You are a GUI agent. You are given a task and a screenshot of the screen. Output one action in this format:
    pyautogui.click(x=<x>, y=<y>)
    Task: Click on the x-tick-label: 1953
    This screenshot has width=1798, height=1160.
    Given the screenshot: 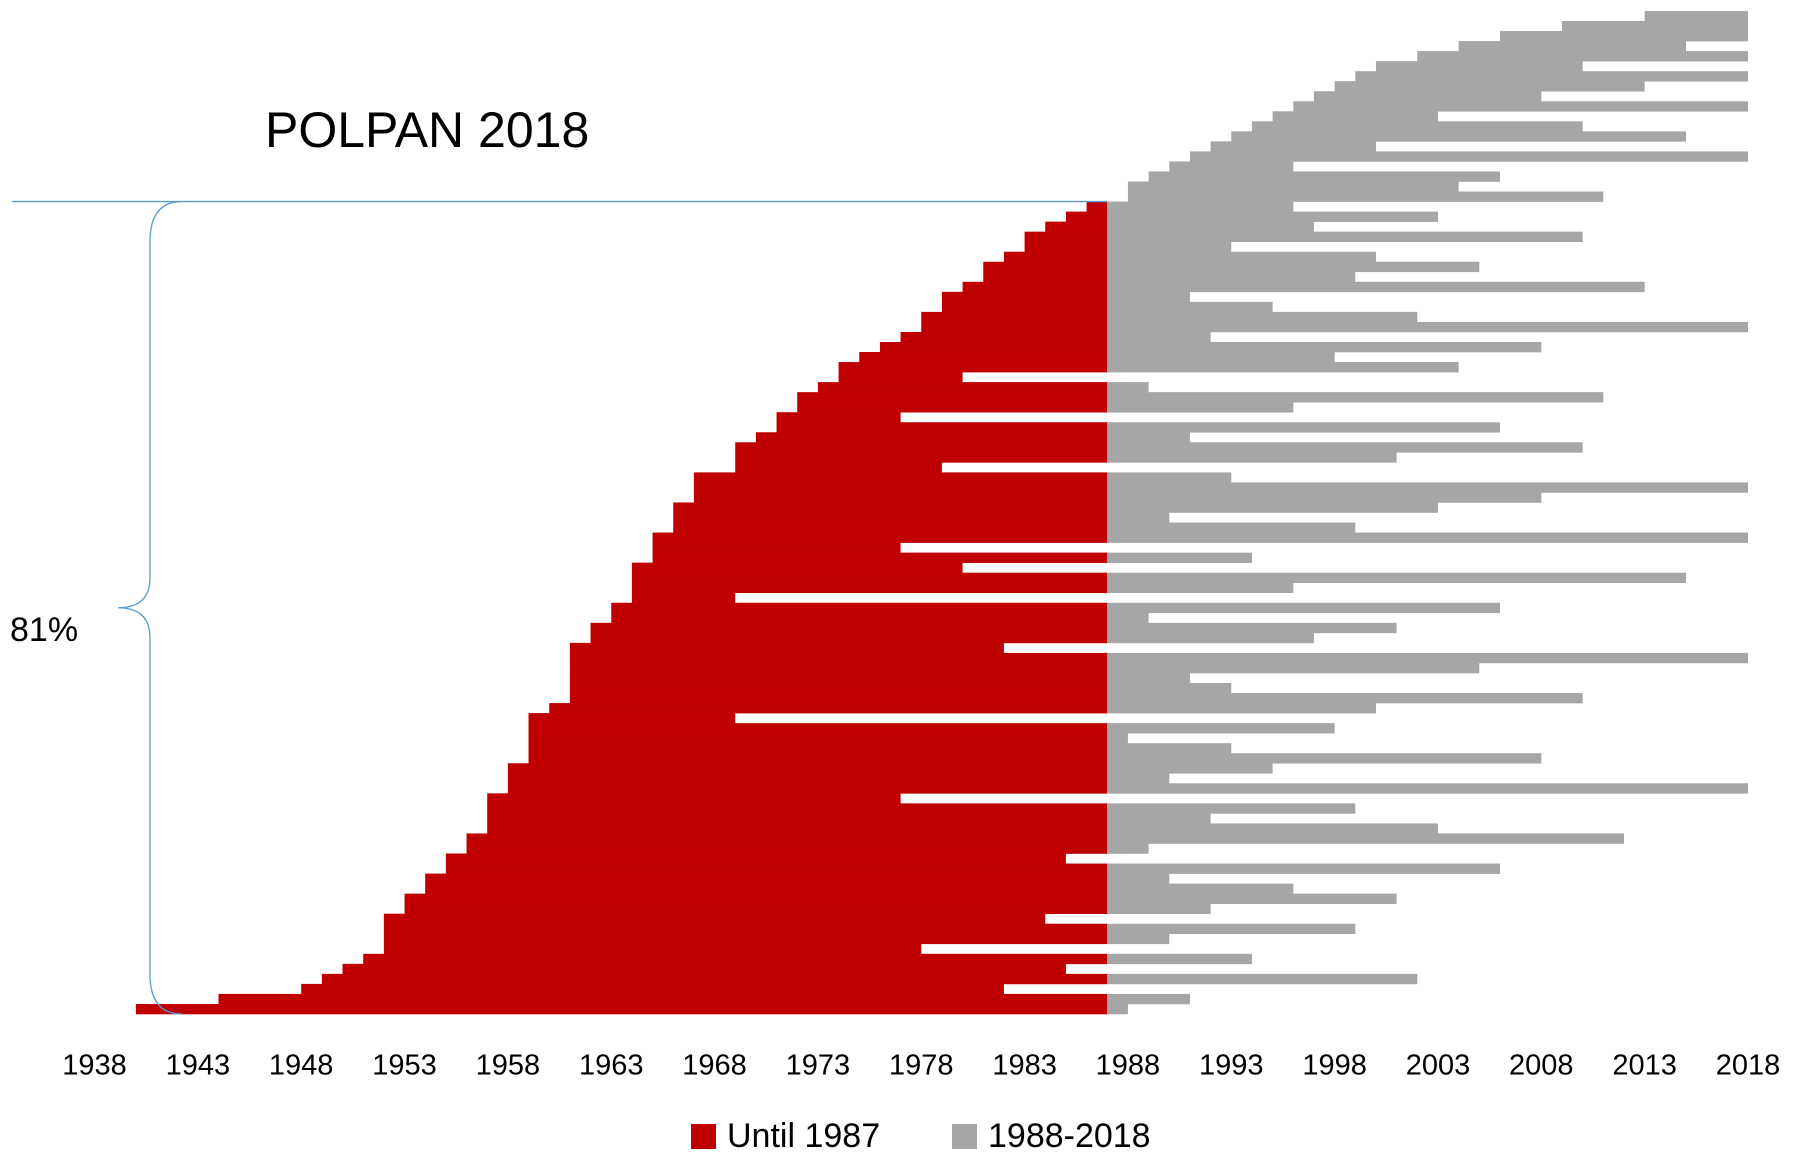 What is the action you would take?
    pyautogui.click(x=404, y=1066)
    